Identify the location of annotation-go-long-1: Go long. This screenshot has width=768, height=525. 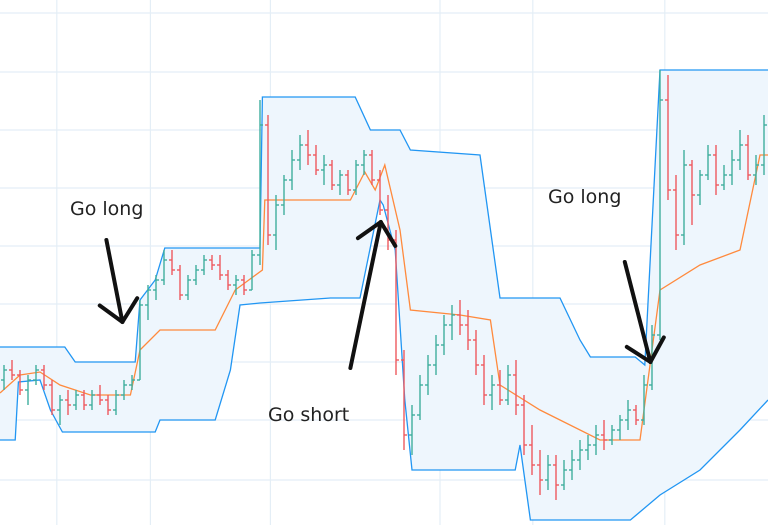
(106, 209).